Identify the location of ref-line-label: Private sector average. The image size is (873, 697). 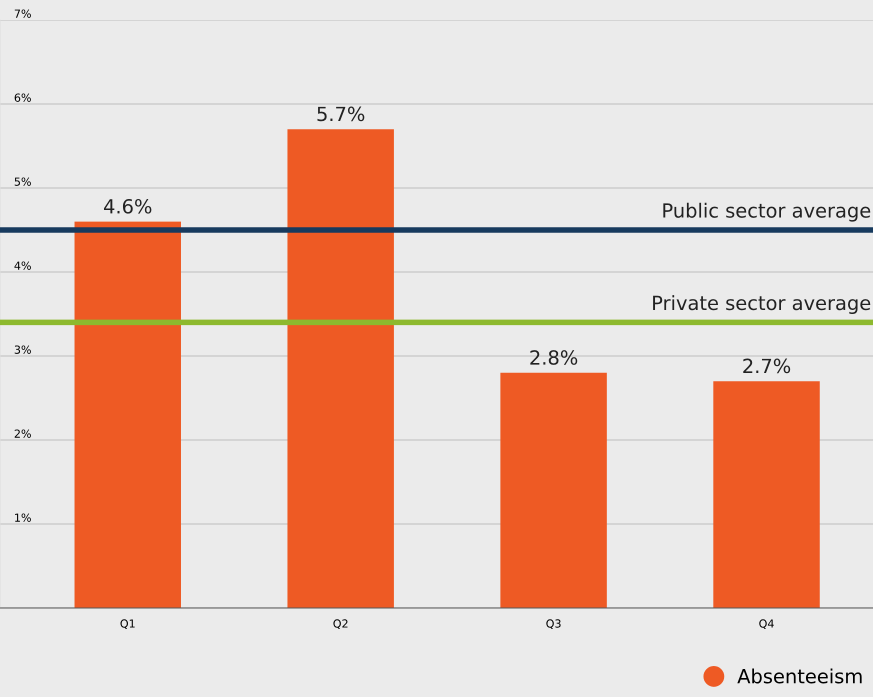
(761, 304).